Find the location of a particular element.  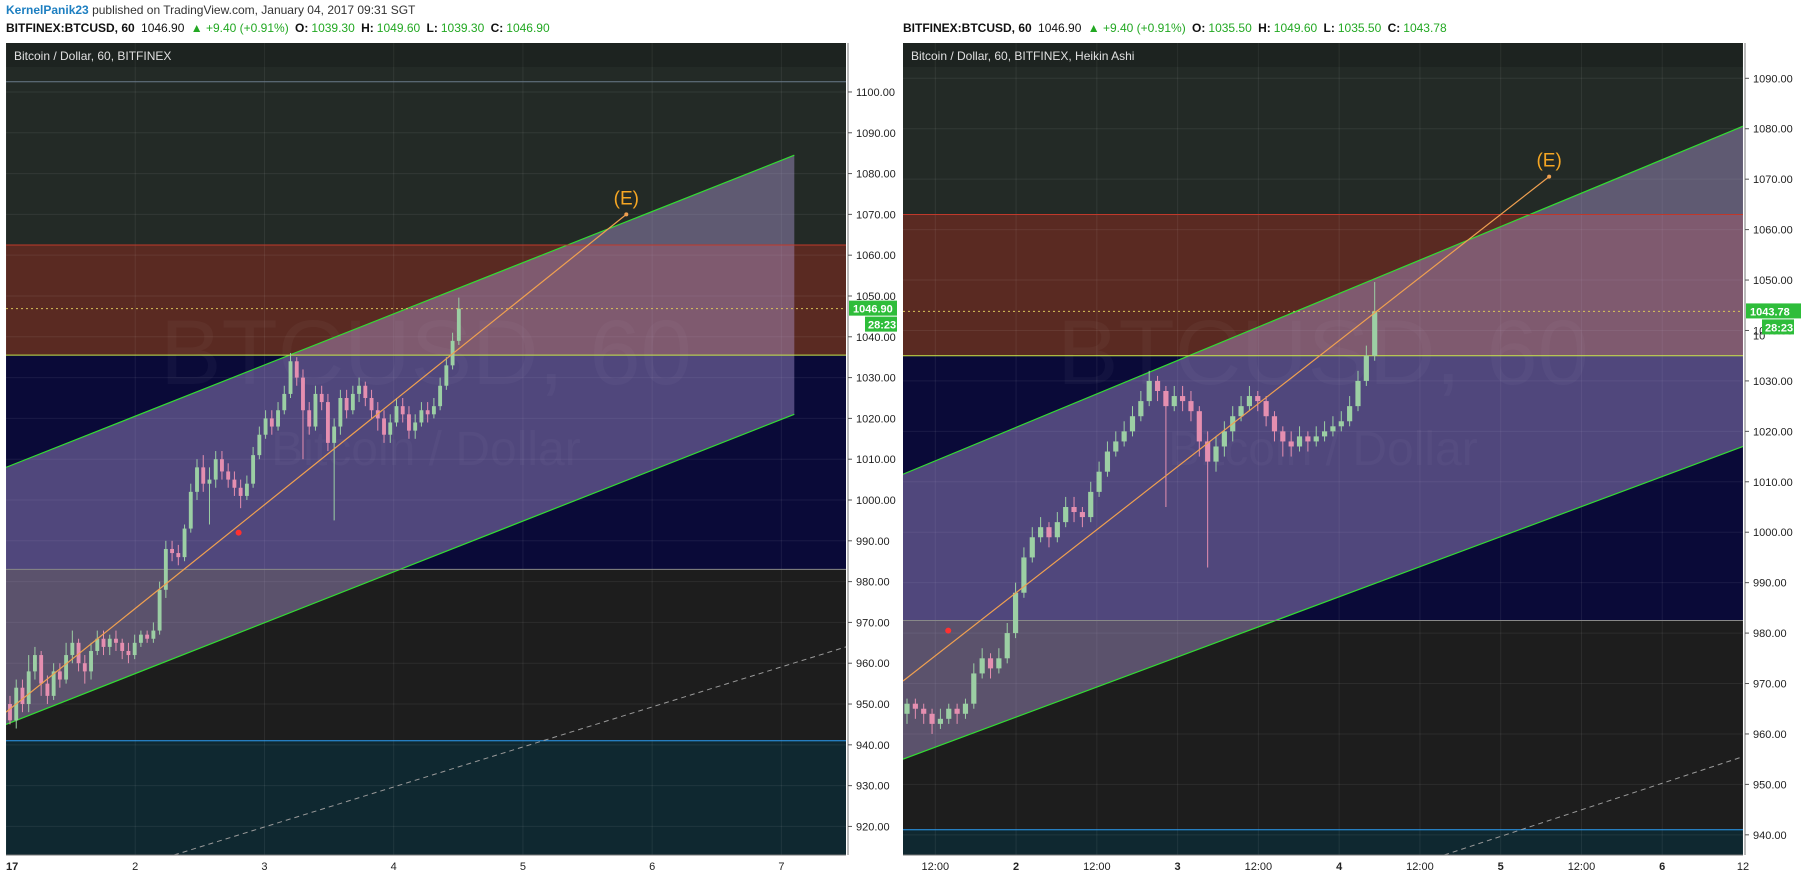

quote-change: ▲ +9.40 (+0.91%) is located at coordinates (1136, 28).